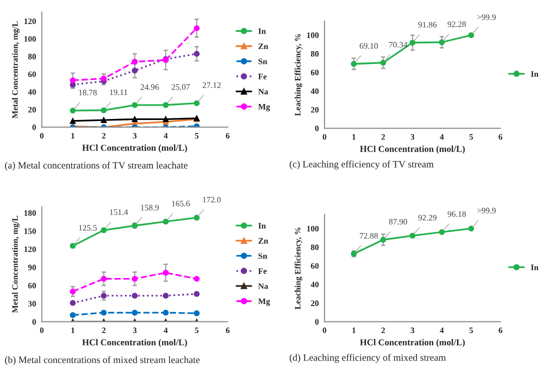 The height and width of the screenshot is (383, 550). What do you see at coordinates (30, 213) in the screenshot?
I see `y-tick-label: 180` at bounding box center [30, 213].